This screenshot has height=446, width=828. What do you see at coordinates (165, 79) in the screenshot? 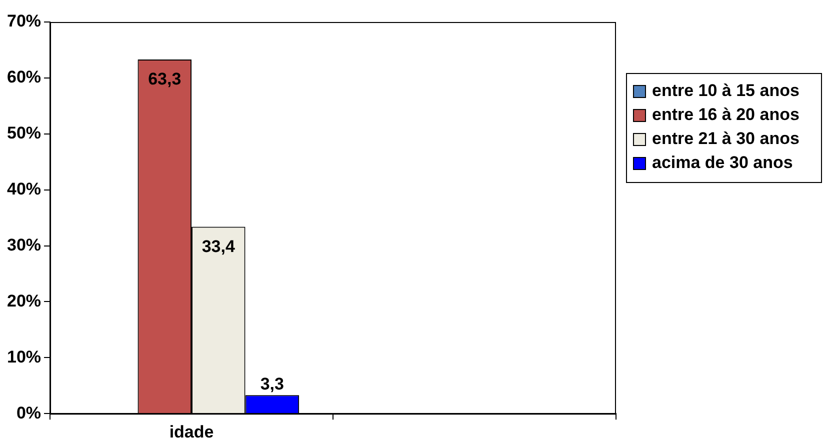
I see `data-label: 63,3` at bounding box center [165, 79].